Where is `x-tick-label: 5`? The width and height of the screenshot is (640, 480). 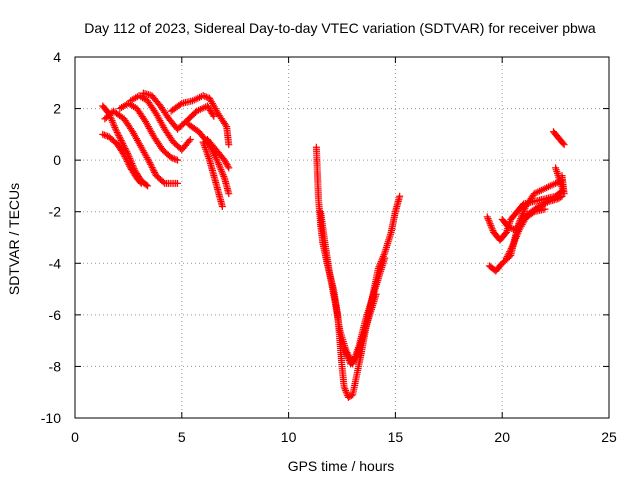 x-tick-label: 5 is located at coordinates (182, 437).